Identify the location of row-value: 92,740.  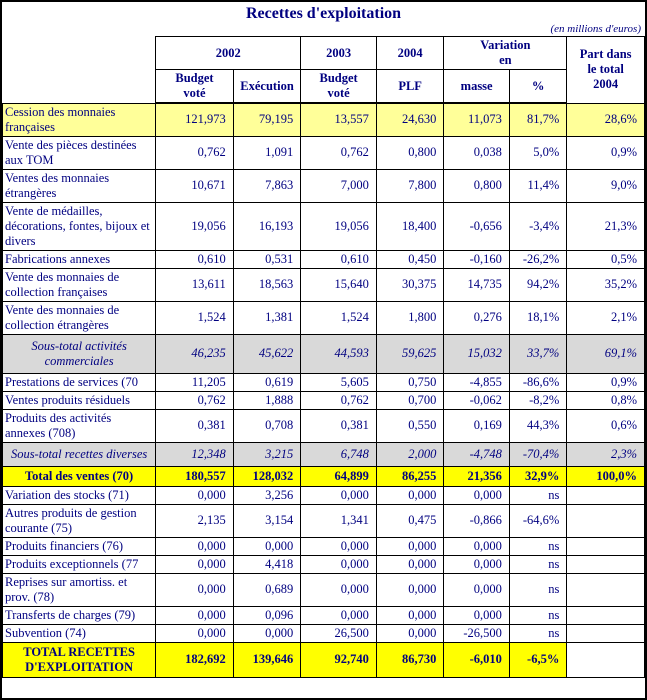
(338, 659).